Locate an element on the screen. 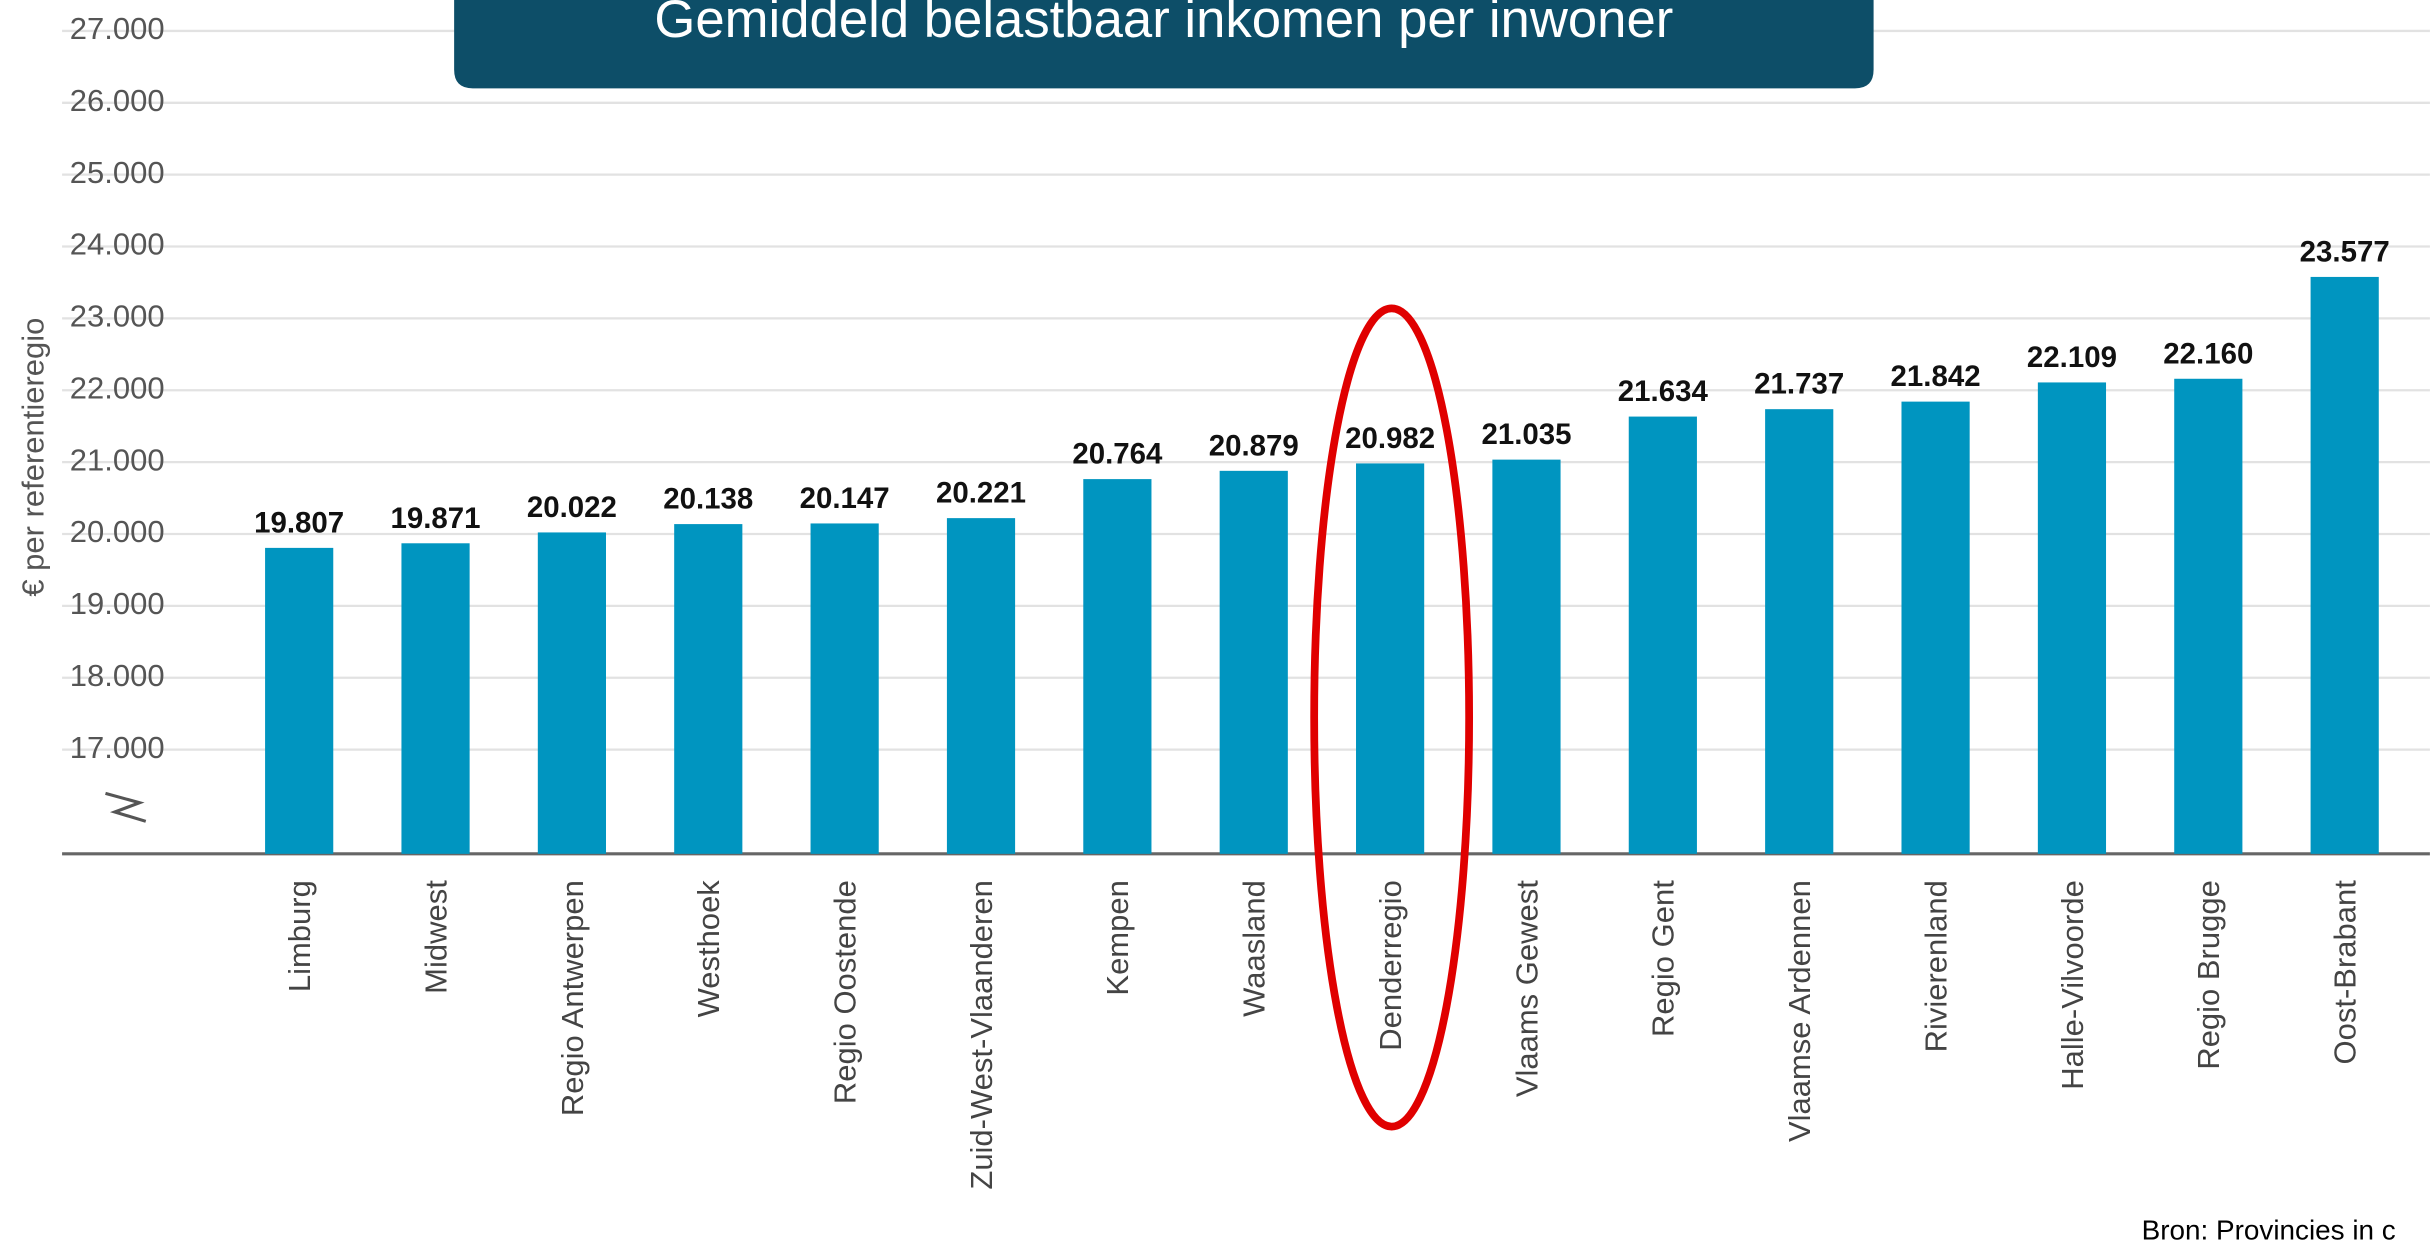 This screenshot has width=2430, height=1249. value-label: 20.879 is located at coordinates (1254, 445).